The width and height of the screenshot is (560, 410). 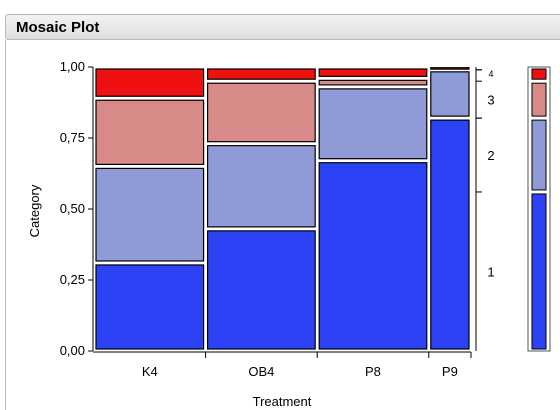 What do you see at coordinates (34, 210) in the screenshot?
I see `y-axis-label: Category` at bounding box center [34, 210].